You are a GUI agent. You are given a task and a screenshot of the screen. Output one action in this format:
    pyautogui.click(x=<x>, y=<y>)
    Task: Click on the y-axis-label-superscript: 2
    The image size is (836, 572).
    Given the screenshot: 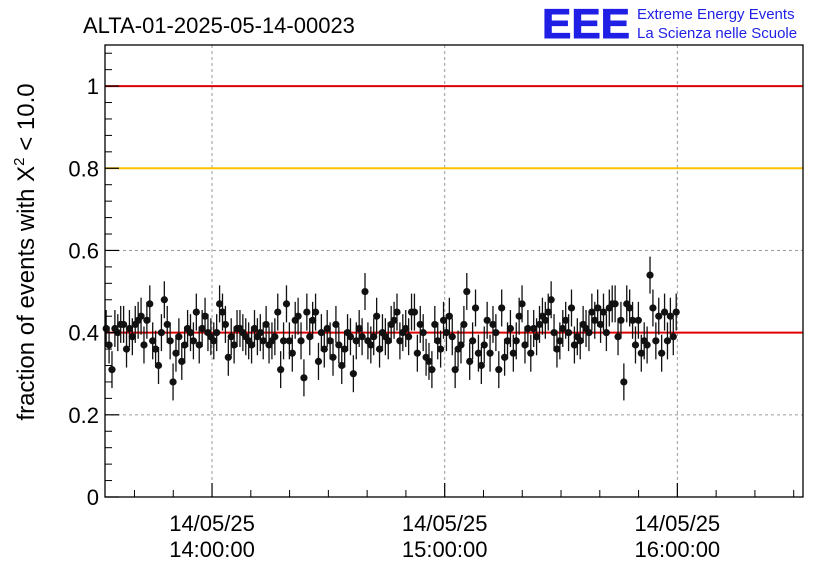 What is the action you would take?
    pyautogui.click(x=19, y=161)
    